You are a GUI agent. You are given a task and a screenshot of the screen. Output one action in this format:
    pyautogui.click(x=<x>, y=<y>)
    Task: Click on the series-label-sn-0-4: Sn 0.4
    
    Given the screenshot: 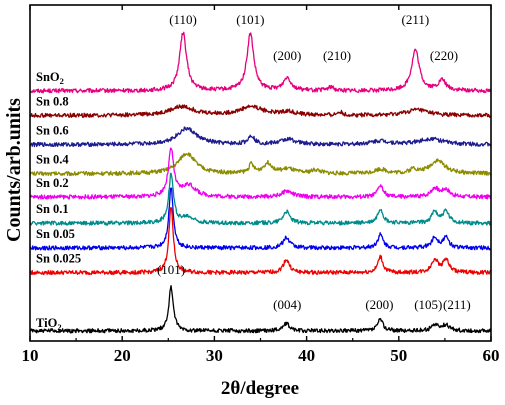 What is the action you would take?
    pyautogui.click(x=52, y=160)
    